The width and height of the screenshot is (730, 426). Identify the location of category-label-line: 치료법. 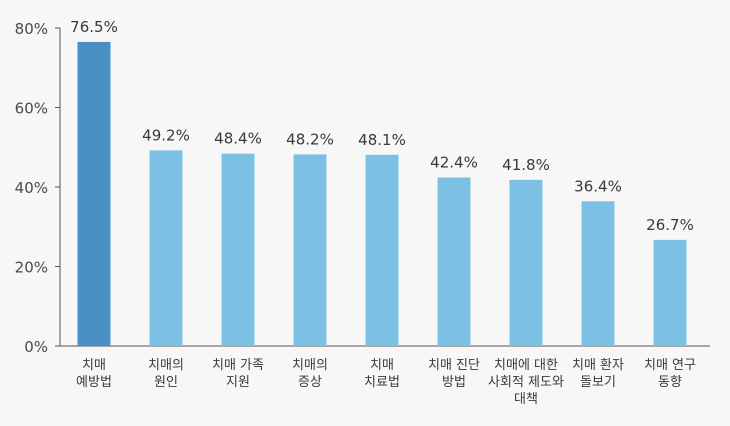
(382, 382).